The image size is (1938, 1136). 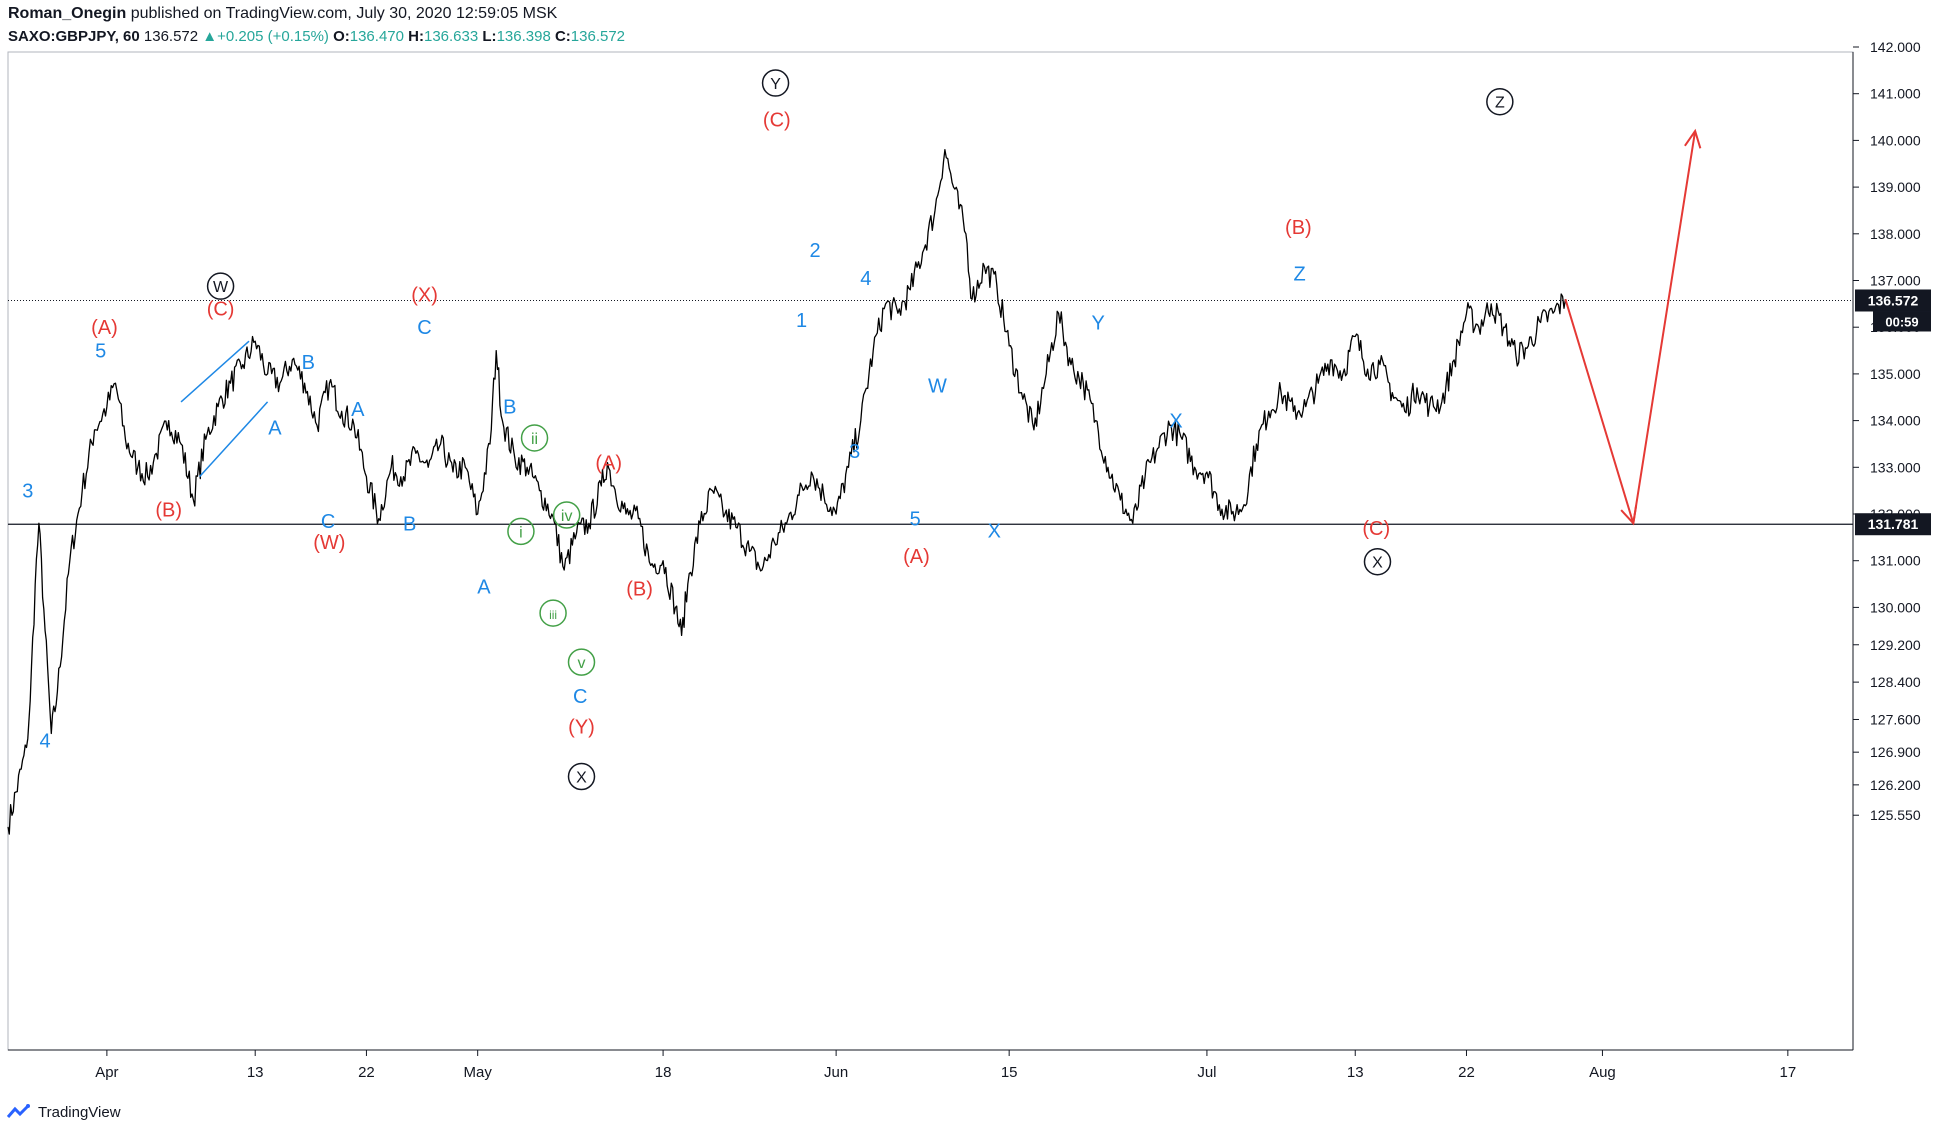 I want to click on wave-label: ii, so click(x=534, y=439).